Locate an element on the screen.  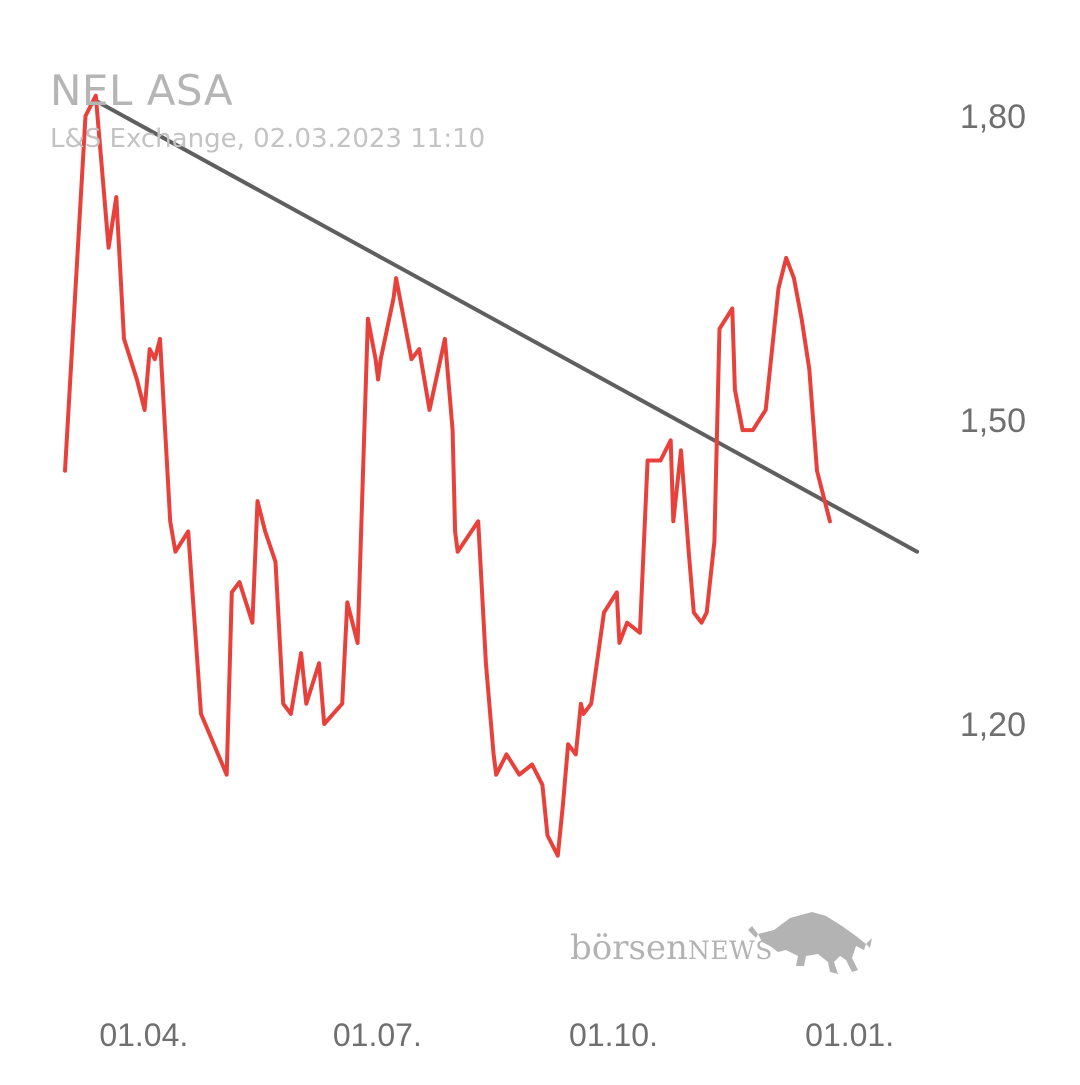
y-axis: 1,80 1,50 1,20 is located at coordinates (993, 421).